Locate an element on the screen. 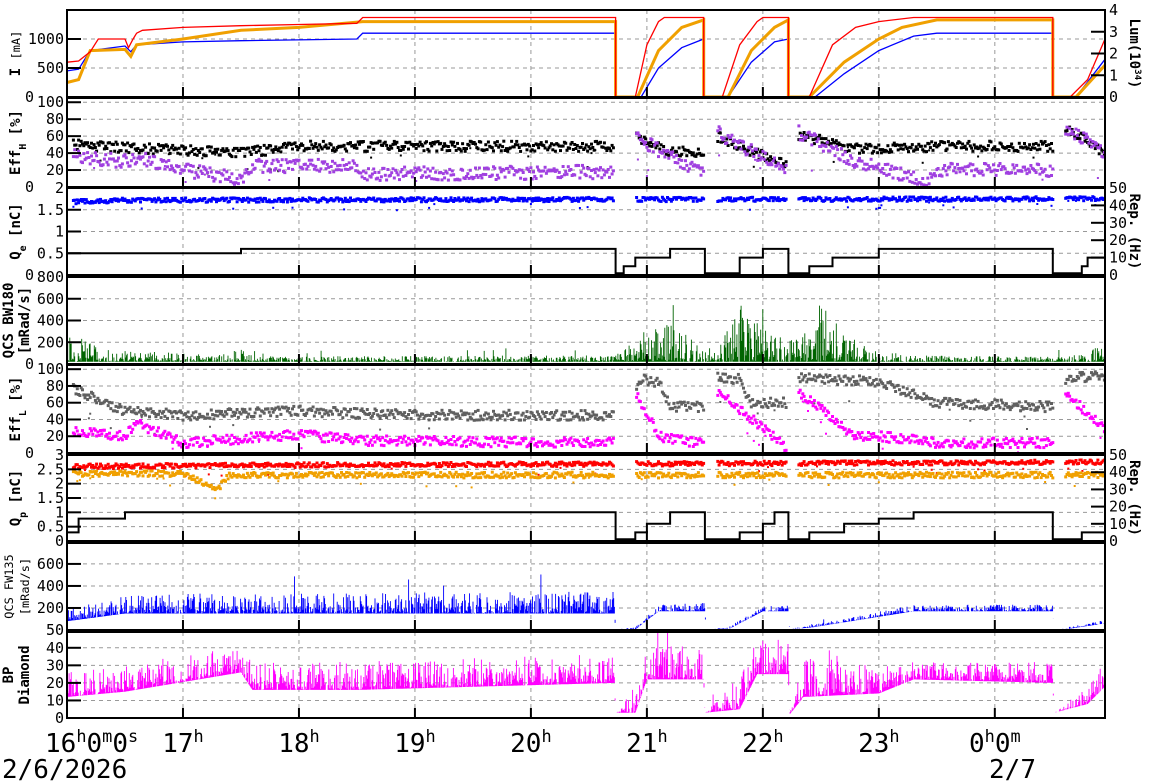  y-tick-label: 40 is located at coordinates (55, 419).